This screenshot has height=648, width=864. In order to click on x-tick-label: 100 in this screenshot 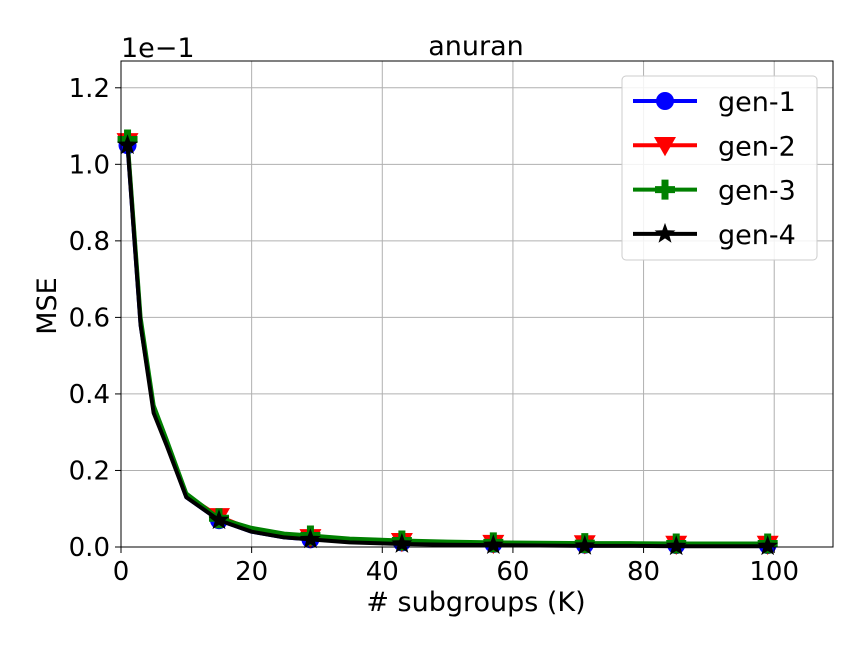, I will do `click(774, 572)`.